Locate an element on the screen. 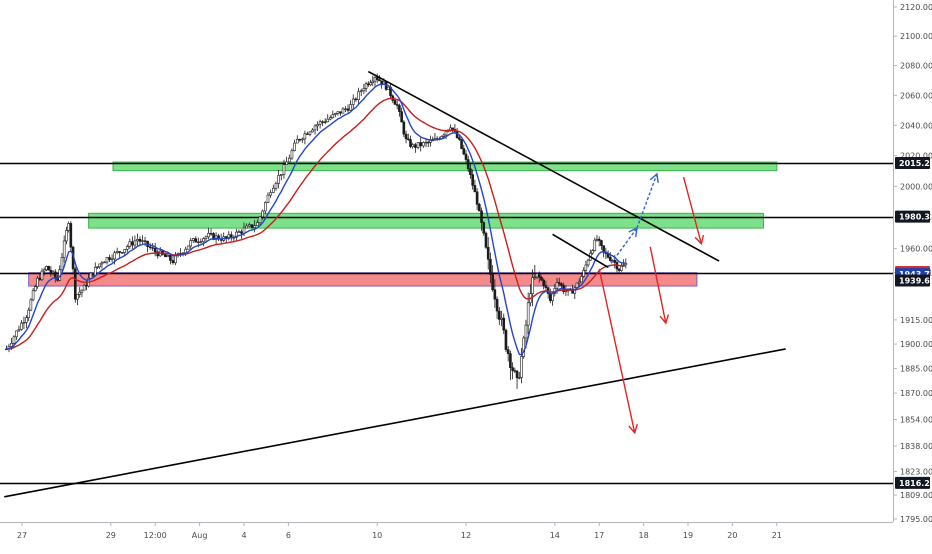 The height and width of the screenshot is (554, 932). price-badge-label: 1980.397 is located at coordinates (915, 217).